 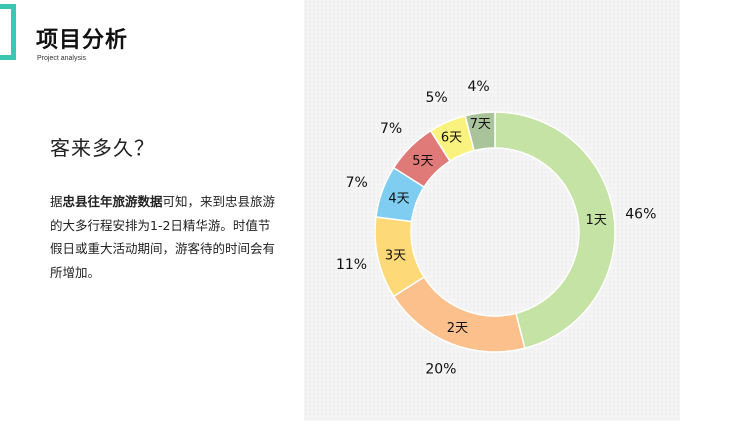 What do you see at coordinates (457, 328) in the screenshot?
I see `slice-category-label: 2天` at bounding box center [457, 328].